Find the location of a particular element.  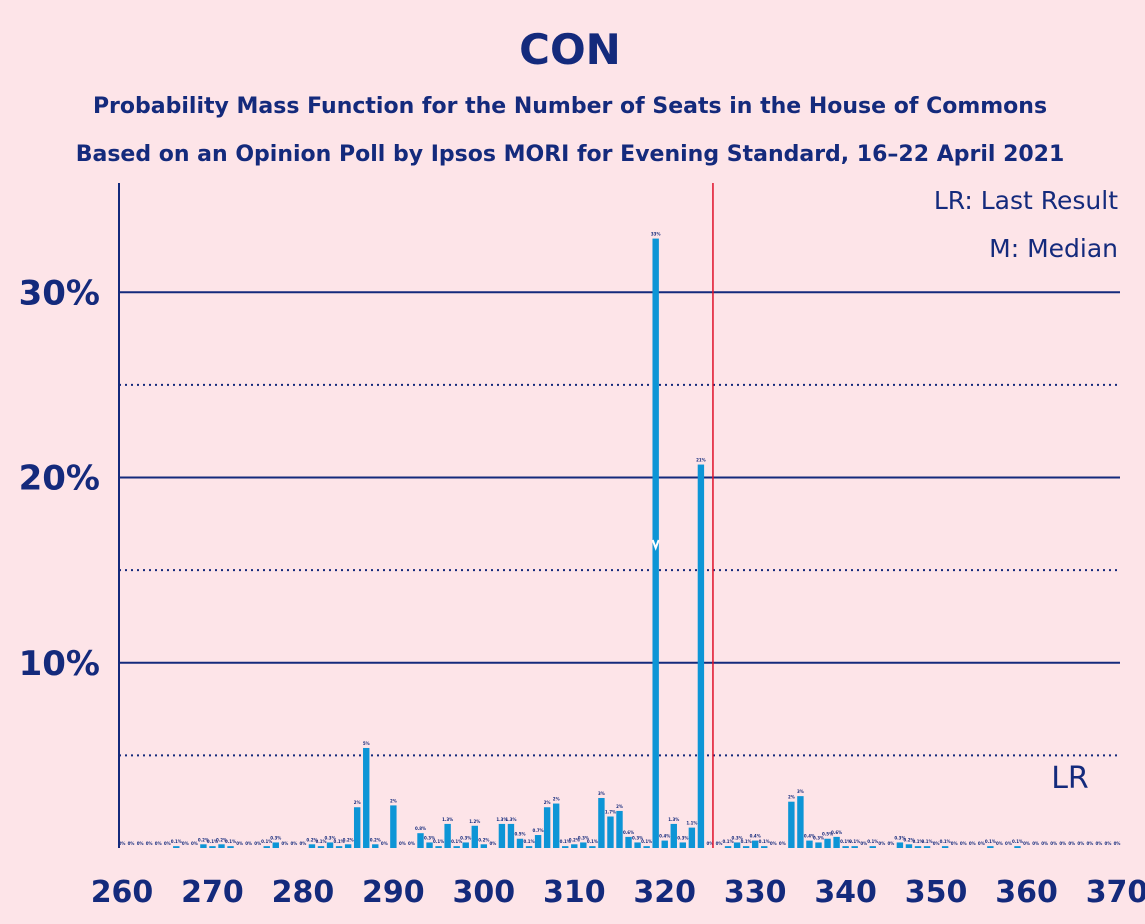

y-tick-label: 20% is located at coordinates (59, 479).